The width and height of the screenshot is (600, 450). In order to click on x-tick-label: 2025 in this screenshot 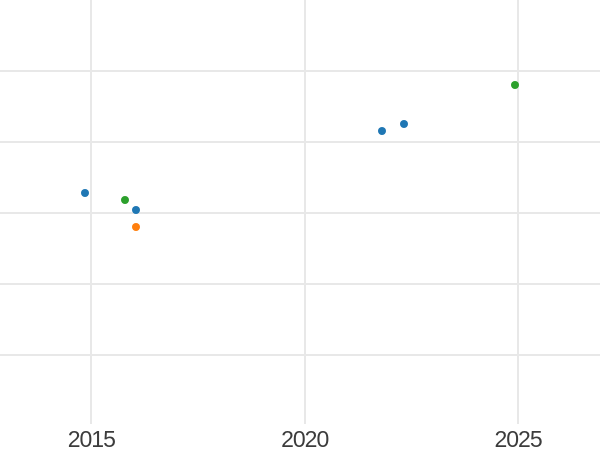, I will do `click(518, 438)`.